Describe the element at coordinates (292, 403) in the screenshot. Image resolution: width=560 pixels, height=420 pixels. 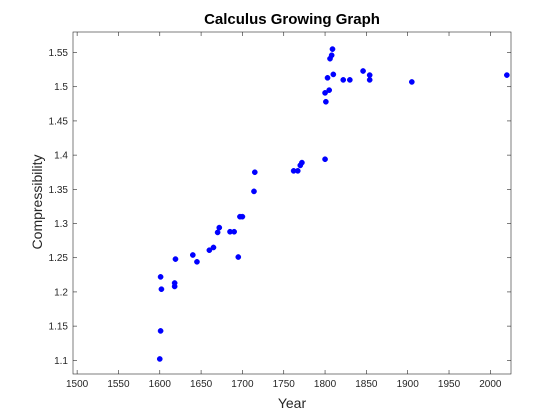
I see `x-axis-label: Year` at that location.